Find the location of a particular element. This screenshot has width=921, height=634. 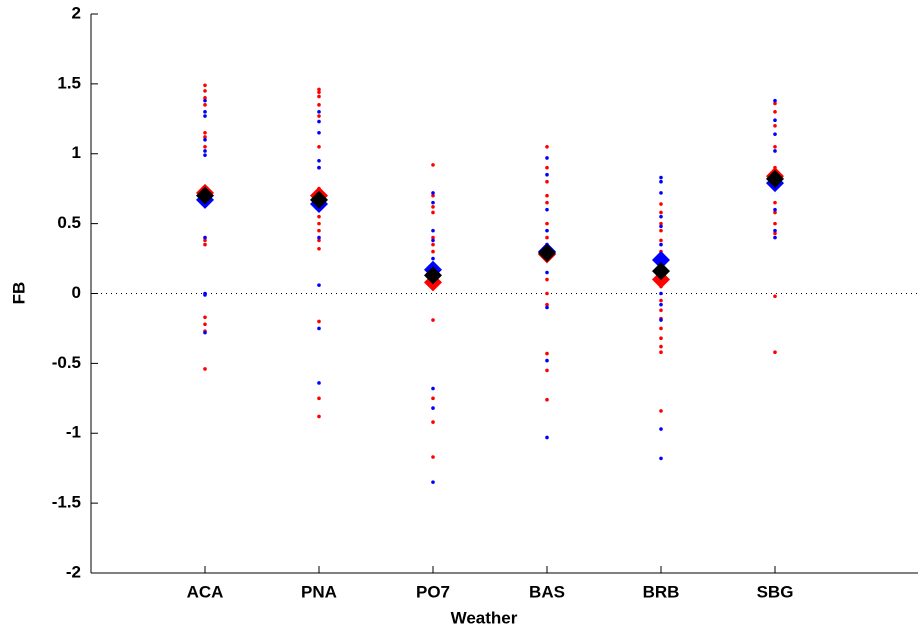

y-tick-label: 0 is located at coordinates (76, 292).